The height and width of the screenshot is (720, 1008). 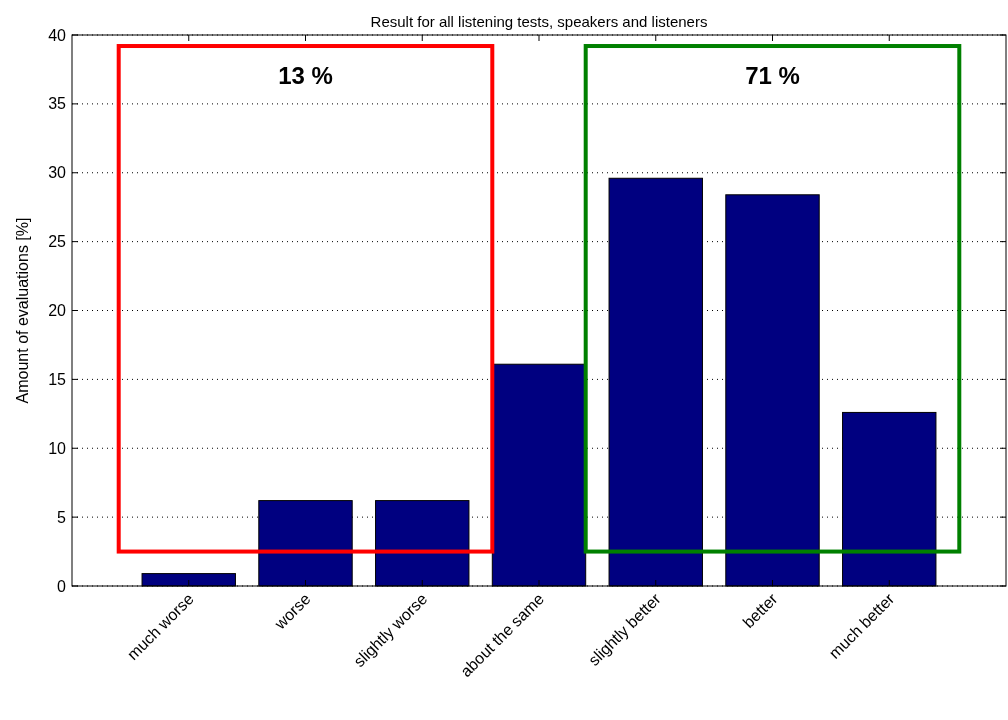 I want to click on y-tick-label: 0, so click(x=62, y=586).